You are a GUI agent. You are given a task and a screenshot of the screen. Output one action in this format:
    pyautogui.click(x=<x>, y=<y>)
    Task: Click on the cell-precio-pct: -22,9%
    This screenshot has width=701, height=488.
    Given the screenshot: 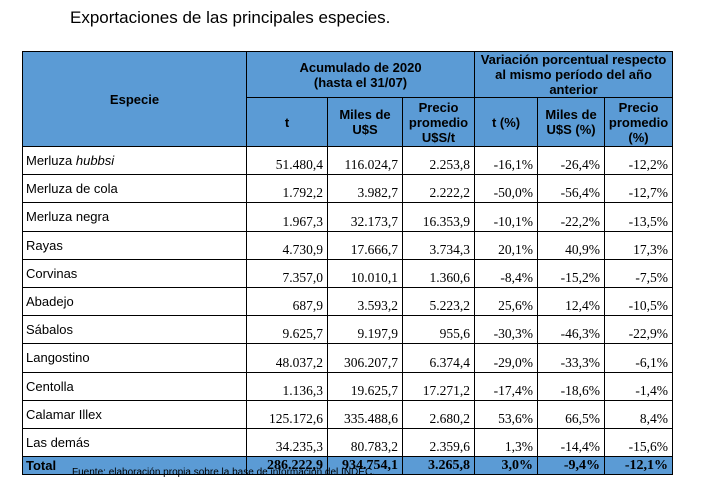 What is the action you would take?
    pyautogui.click(x=639, y=330)
    